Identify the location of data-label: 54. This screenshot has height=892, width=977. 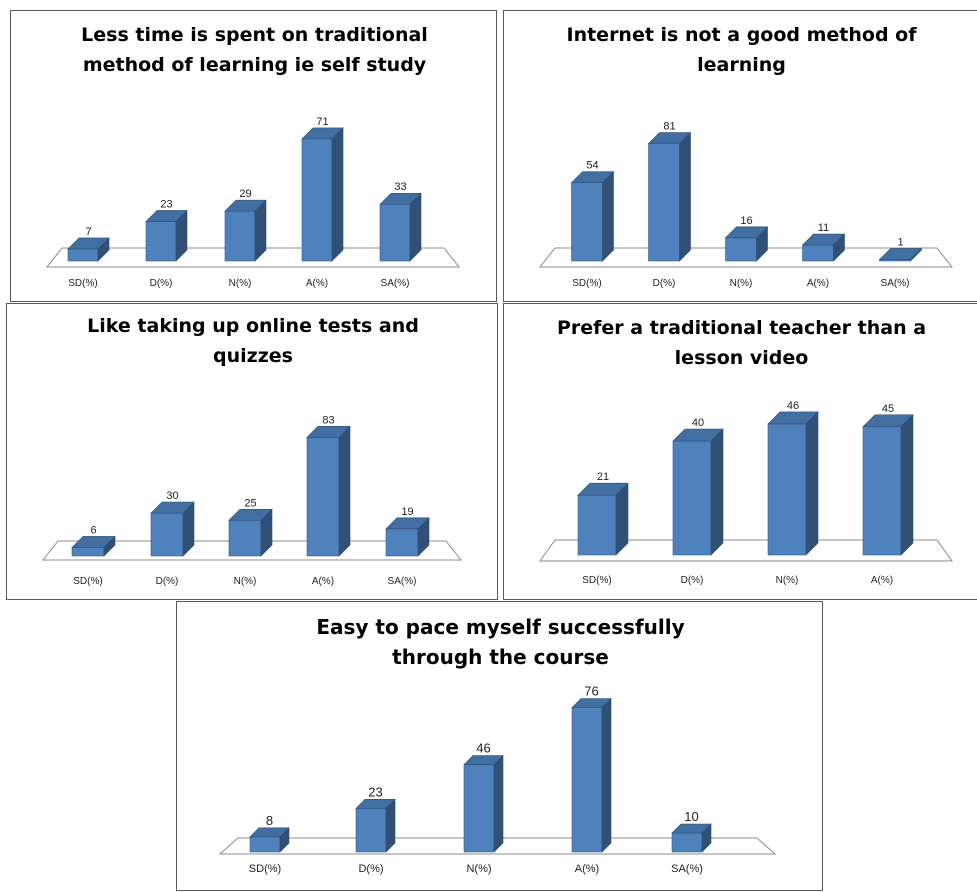
(592, 166).